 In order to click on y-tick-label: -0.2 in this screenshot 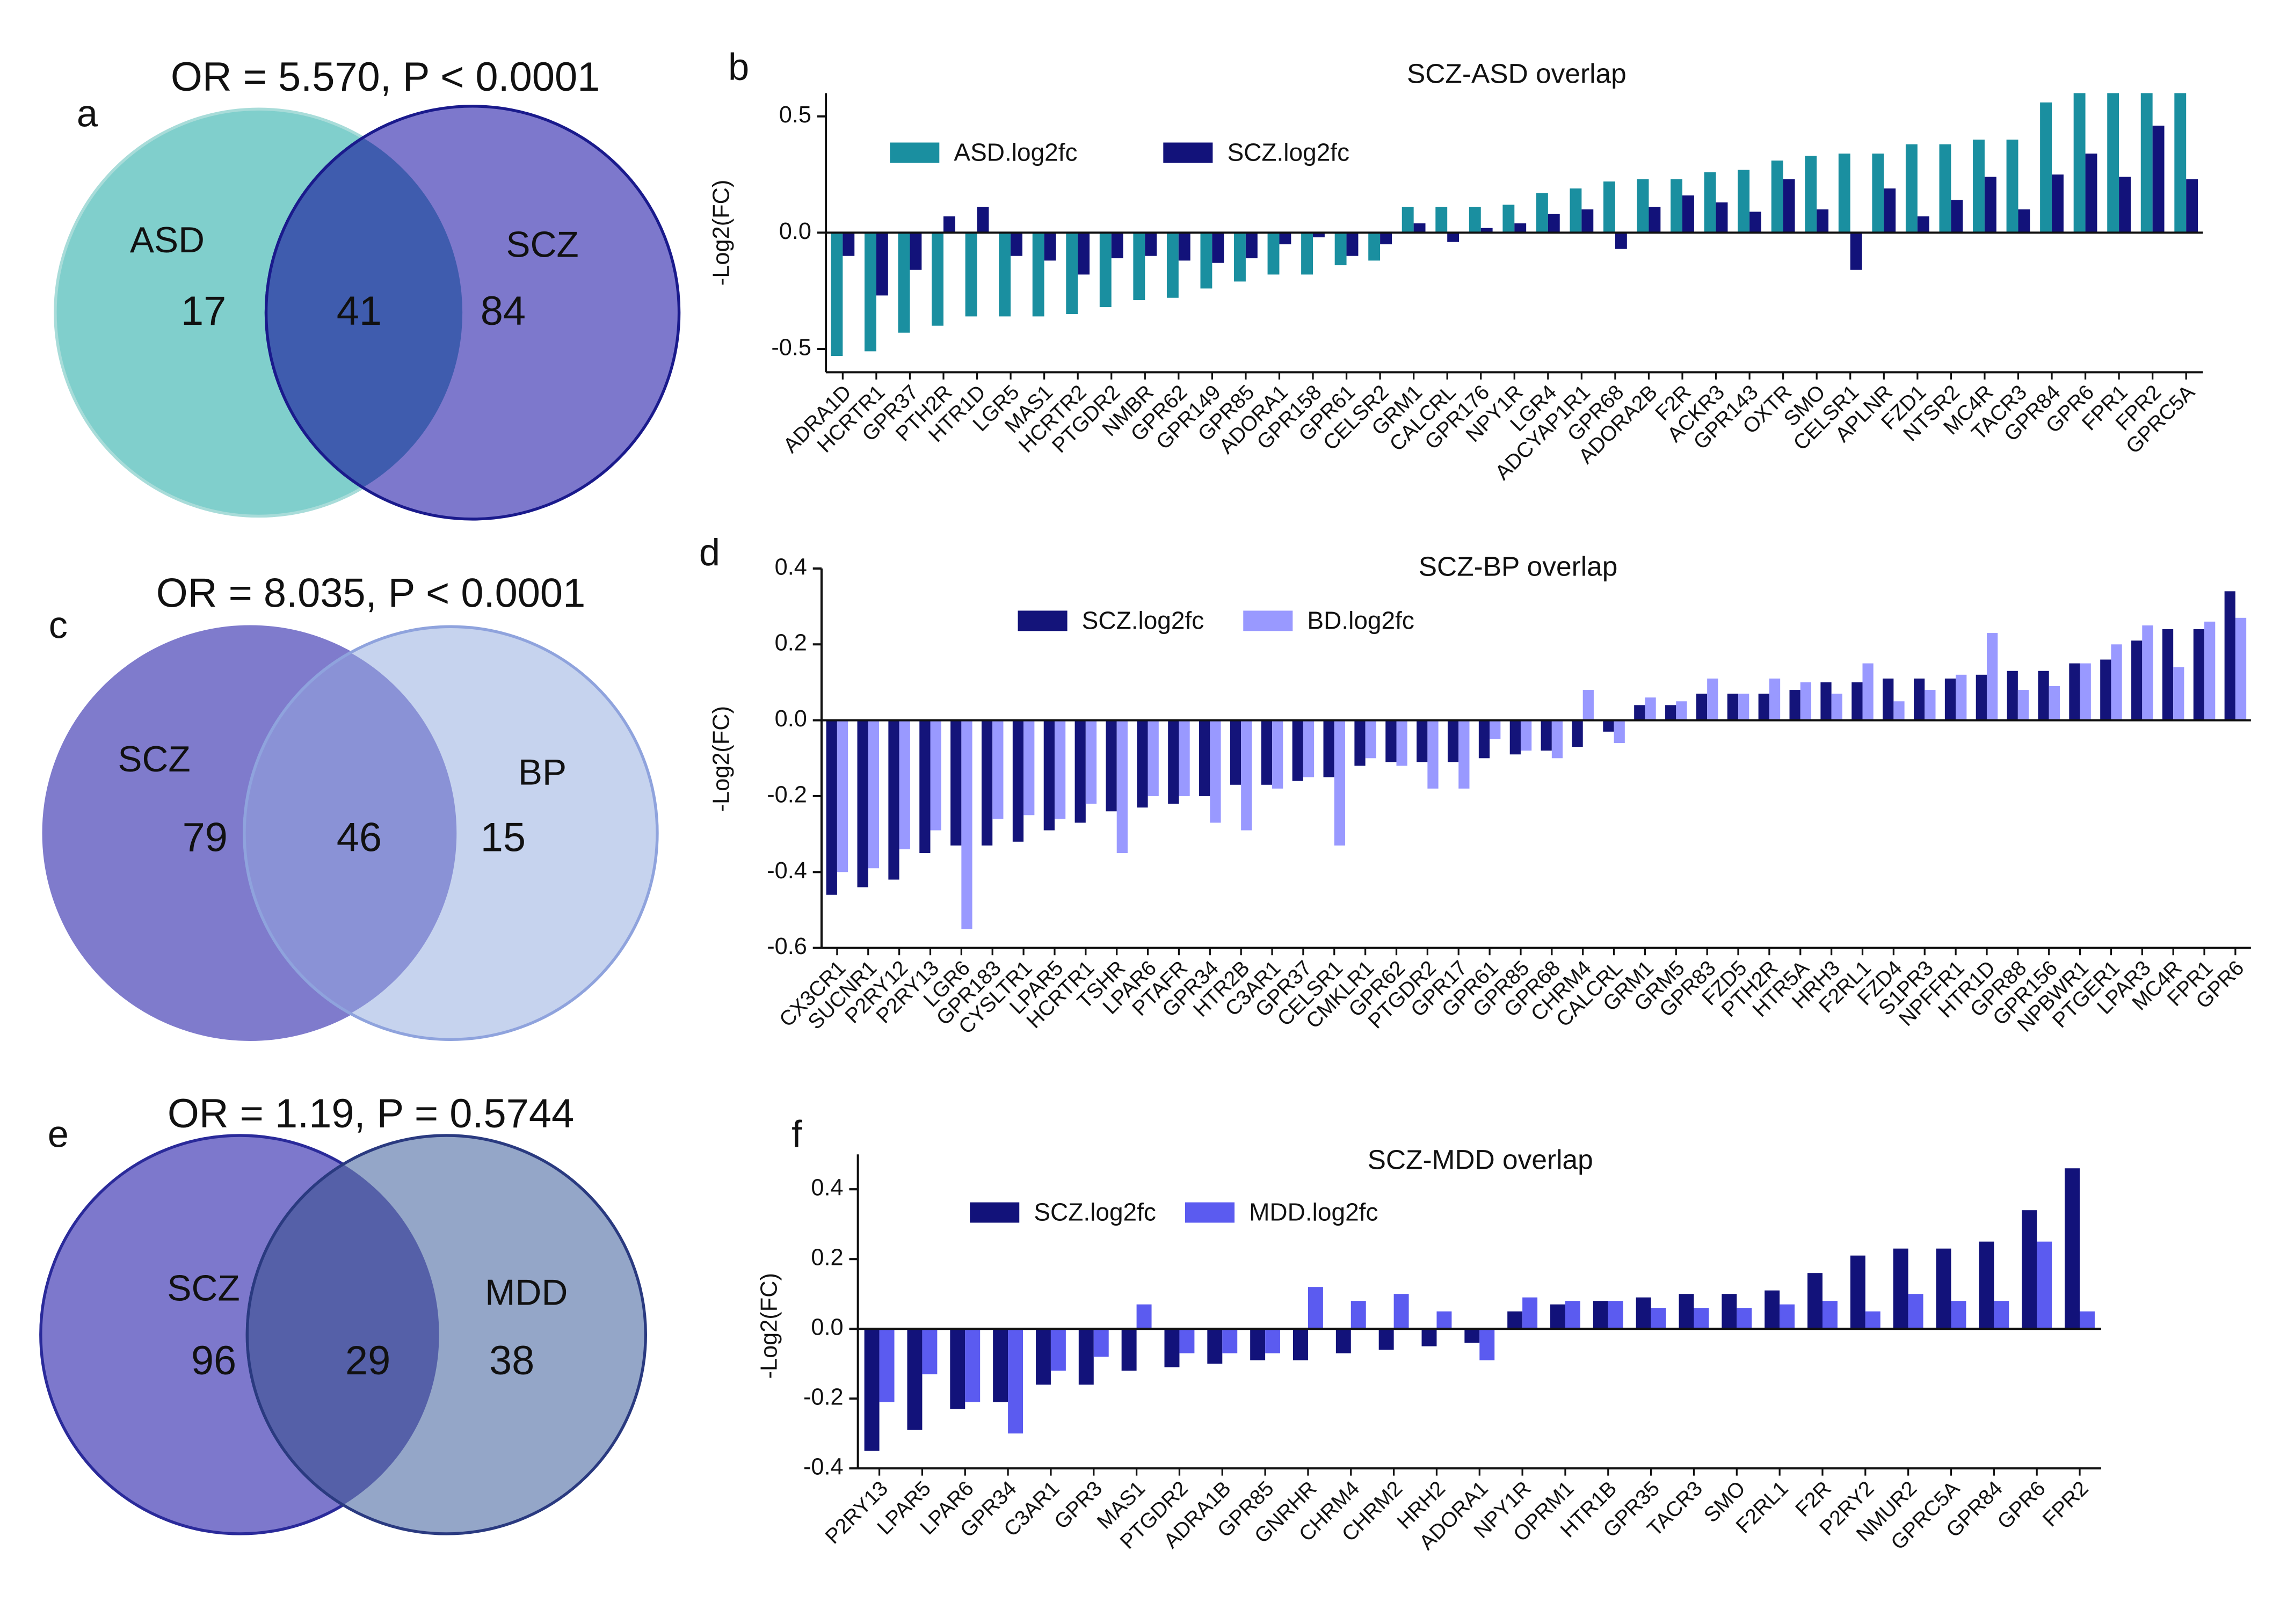, I will do `click(787, 794)`.